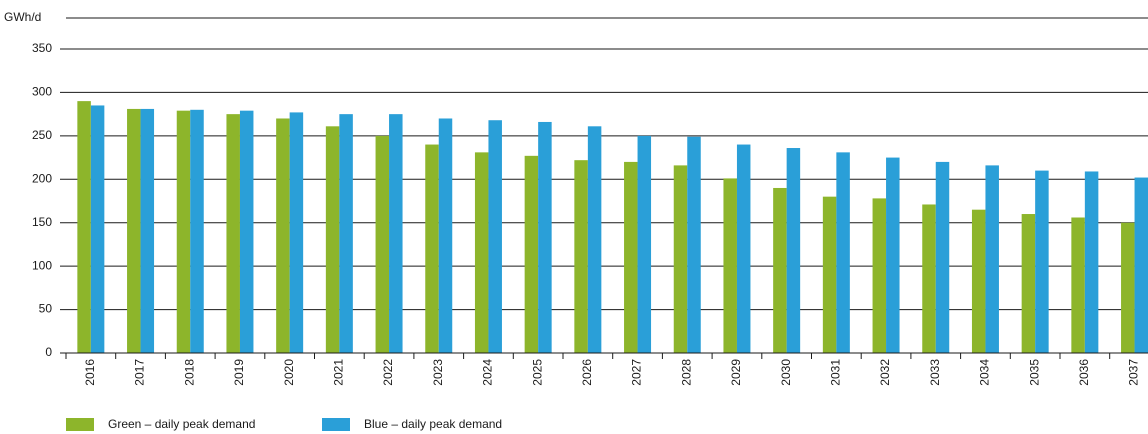 This screenshot has height=434, width=1148. Describe the element at coordinates (438, 372) in the screenshot. I see `x-tick-label: 2023` at that location.